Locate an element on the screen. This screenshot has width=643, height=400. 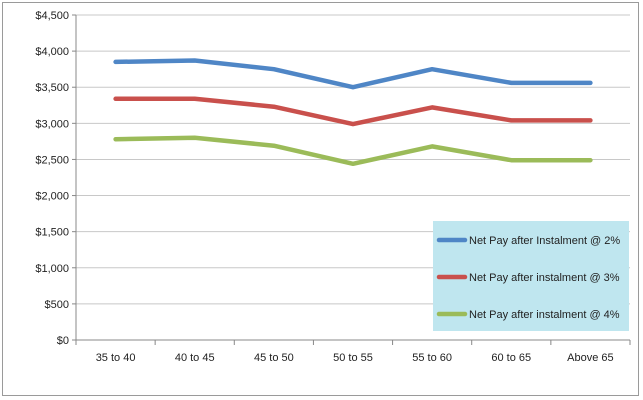
x-tick-label: 45 to 50 is located at coordinates (274, 358).